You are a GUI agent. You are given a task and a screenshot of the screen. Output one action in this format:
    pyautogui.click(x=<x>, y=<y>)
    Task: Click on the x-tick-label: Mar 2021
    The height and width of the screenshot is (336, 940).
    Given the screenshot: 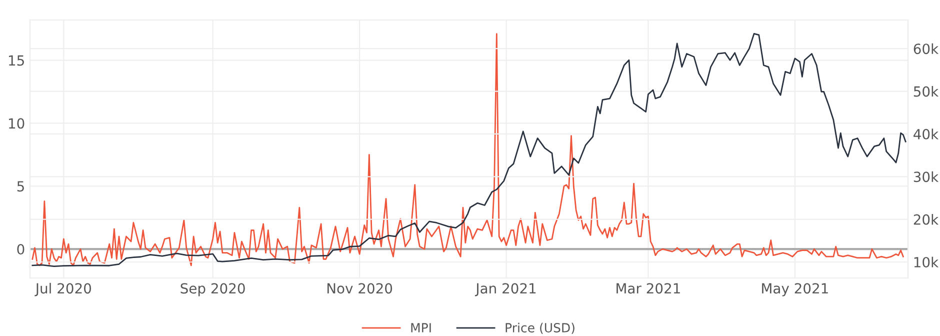 What is the action you would take?
    pyautogui.click(x=648, y=288)
    